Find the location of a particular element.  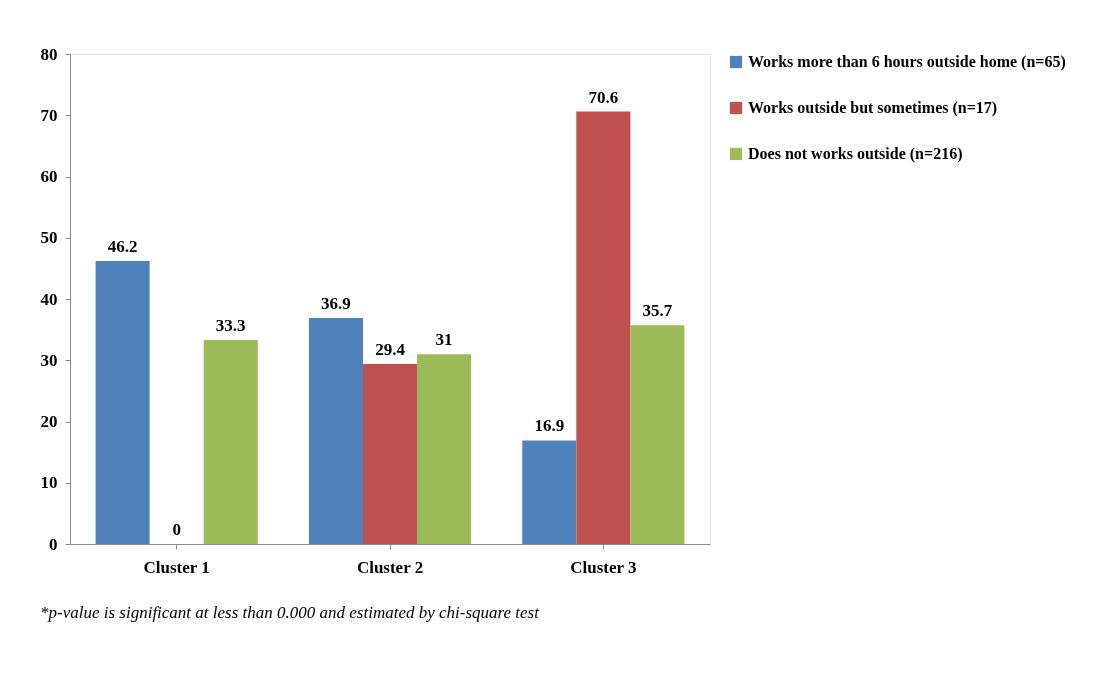

data-label: 70.6 is located at coordinates (603, 97).